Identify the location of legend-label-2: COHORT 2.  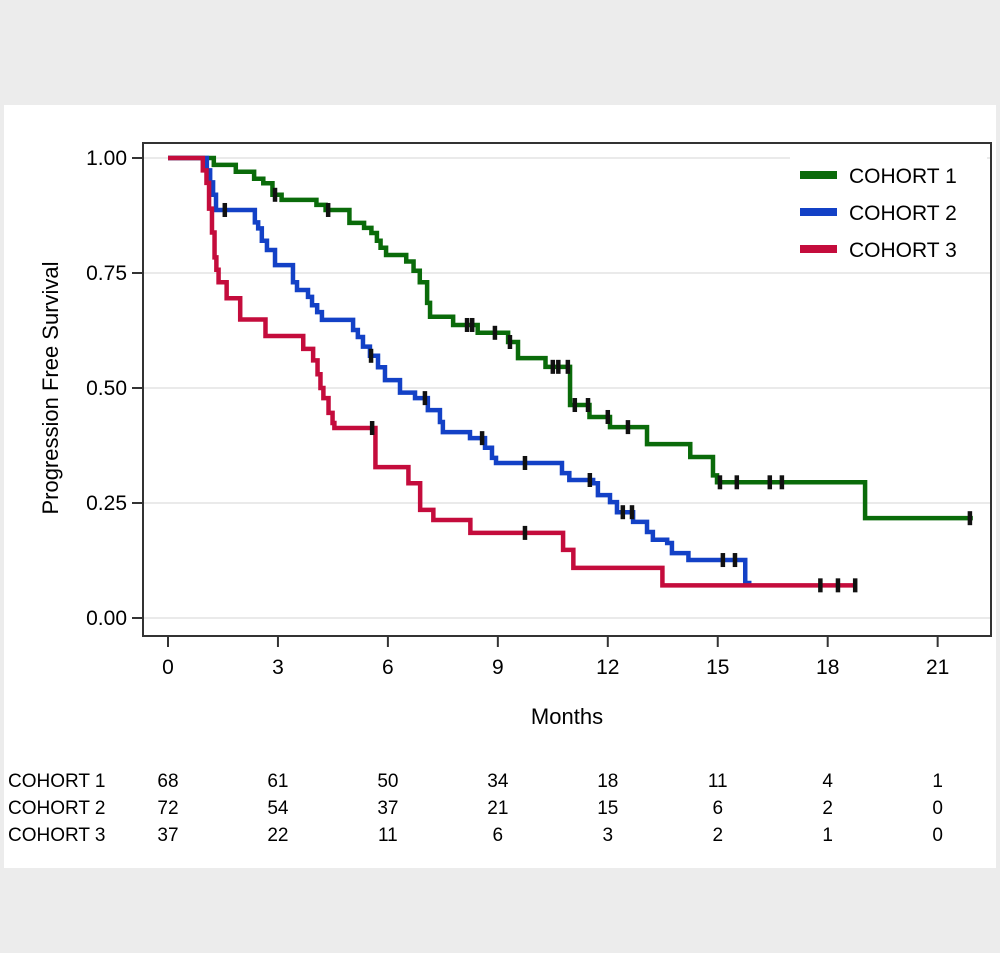
(903, 213).